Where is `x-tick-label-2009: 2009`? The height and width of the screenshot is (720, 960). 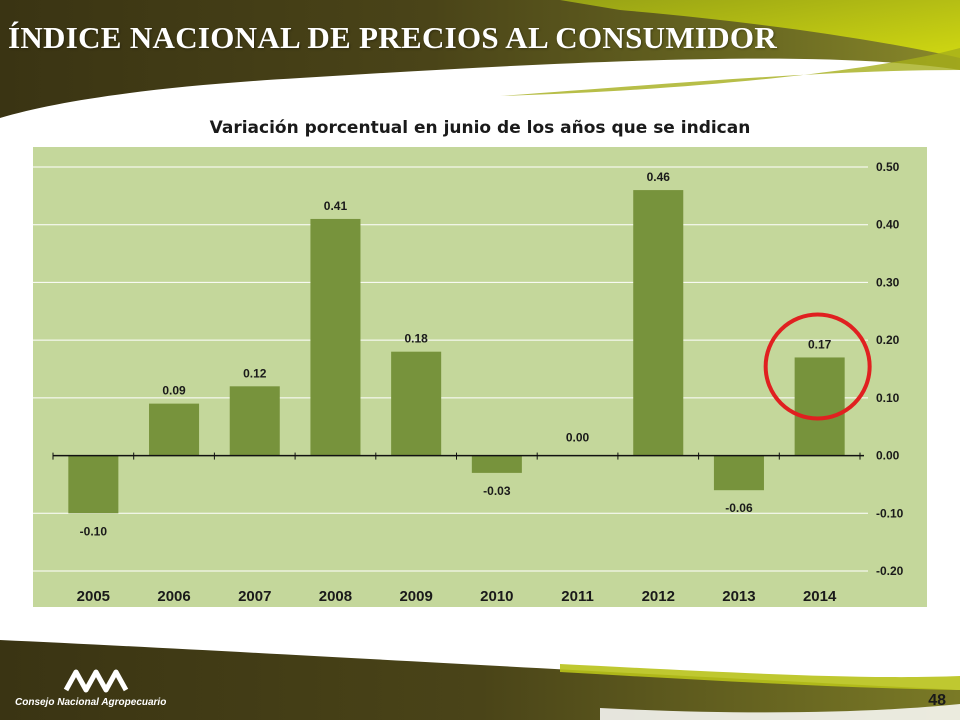
x-tick-label-2009: 2009 is located at coordinates (415, 596).